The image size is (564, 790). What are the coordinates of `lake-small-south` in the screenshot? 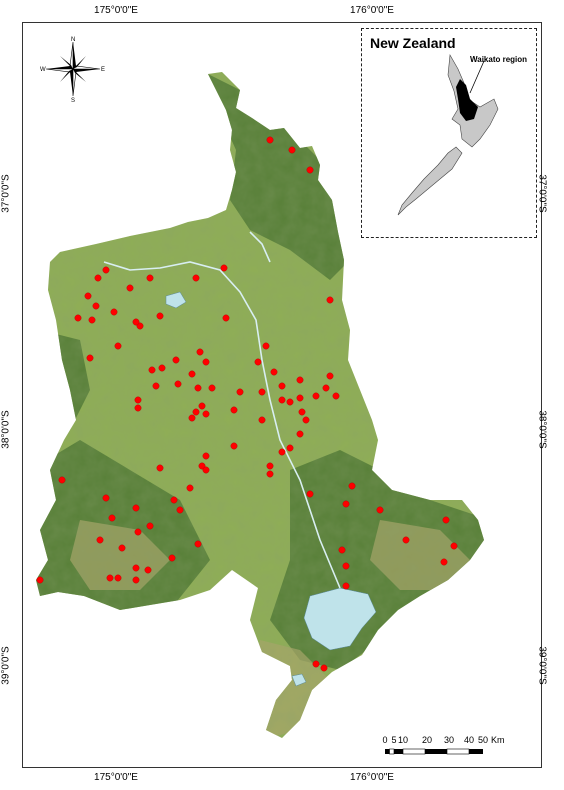 It's located at (299, 680).